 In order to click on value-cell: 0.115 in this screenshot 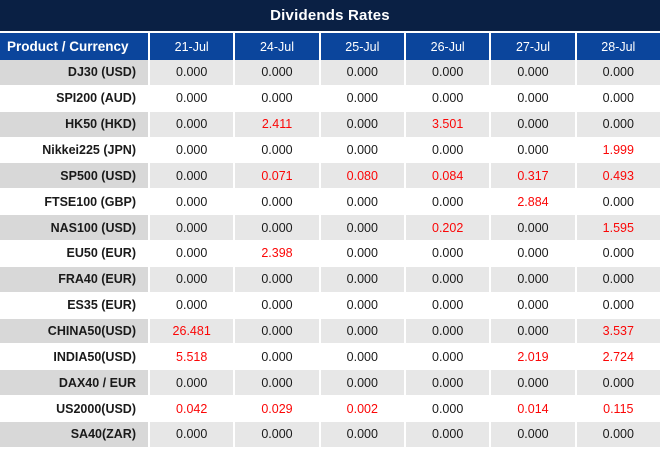, I will do `click(618, 409)`.